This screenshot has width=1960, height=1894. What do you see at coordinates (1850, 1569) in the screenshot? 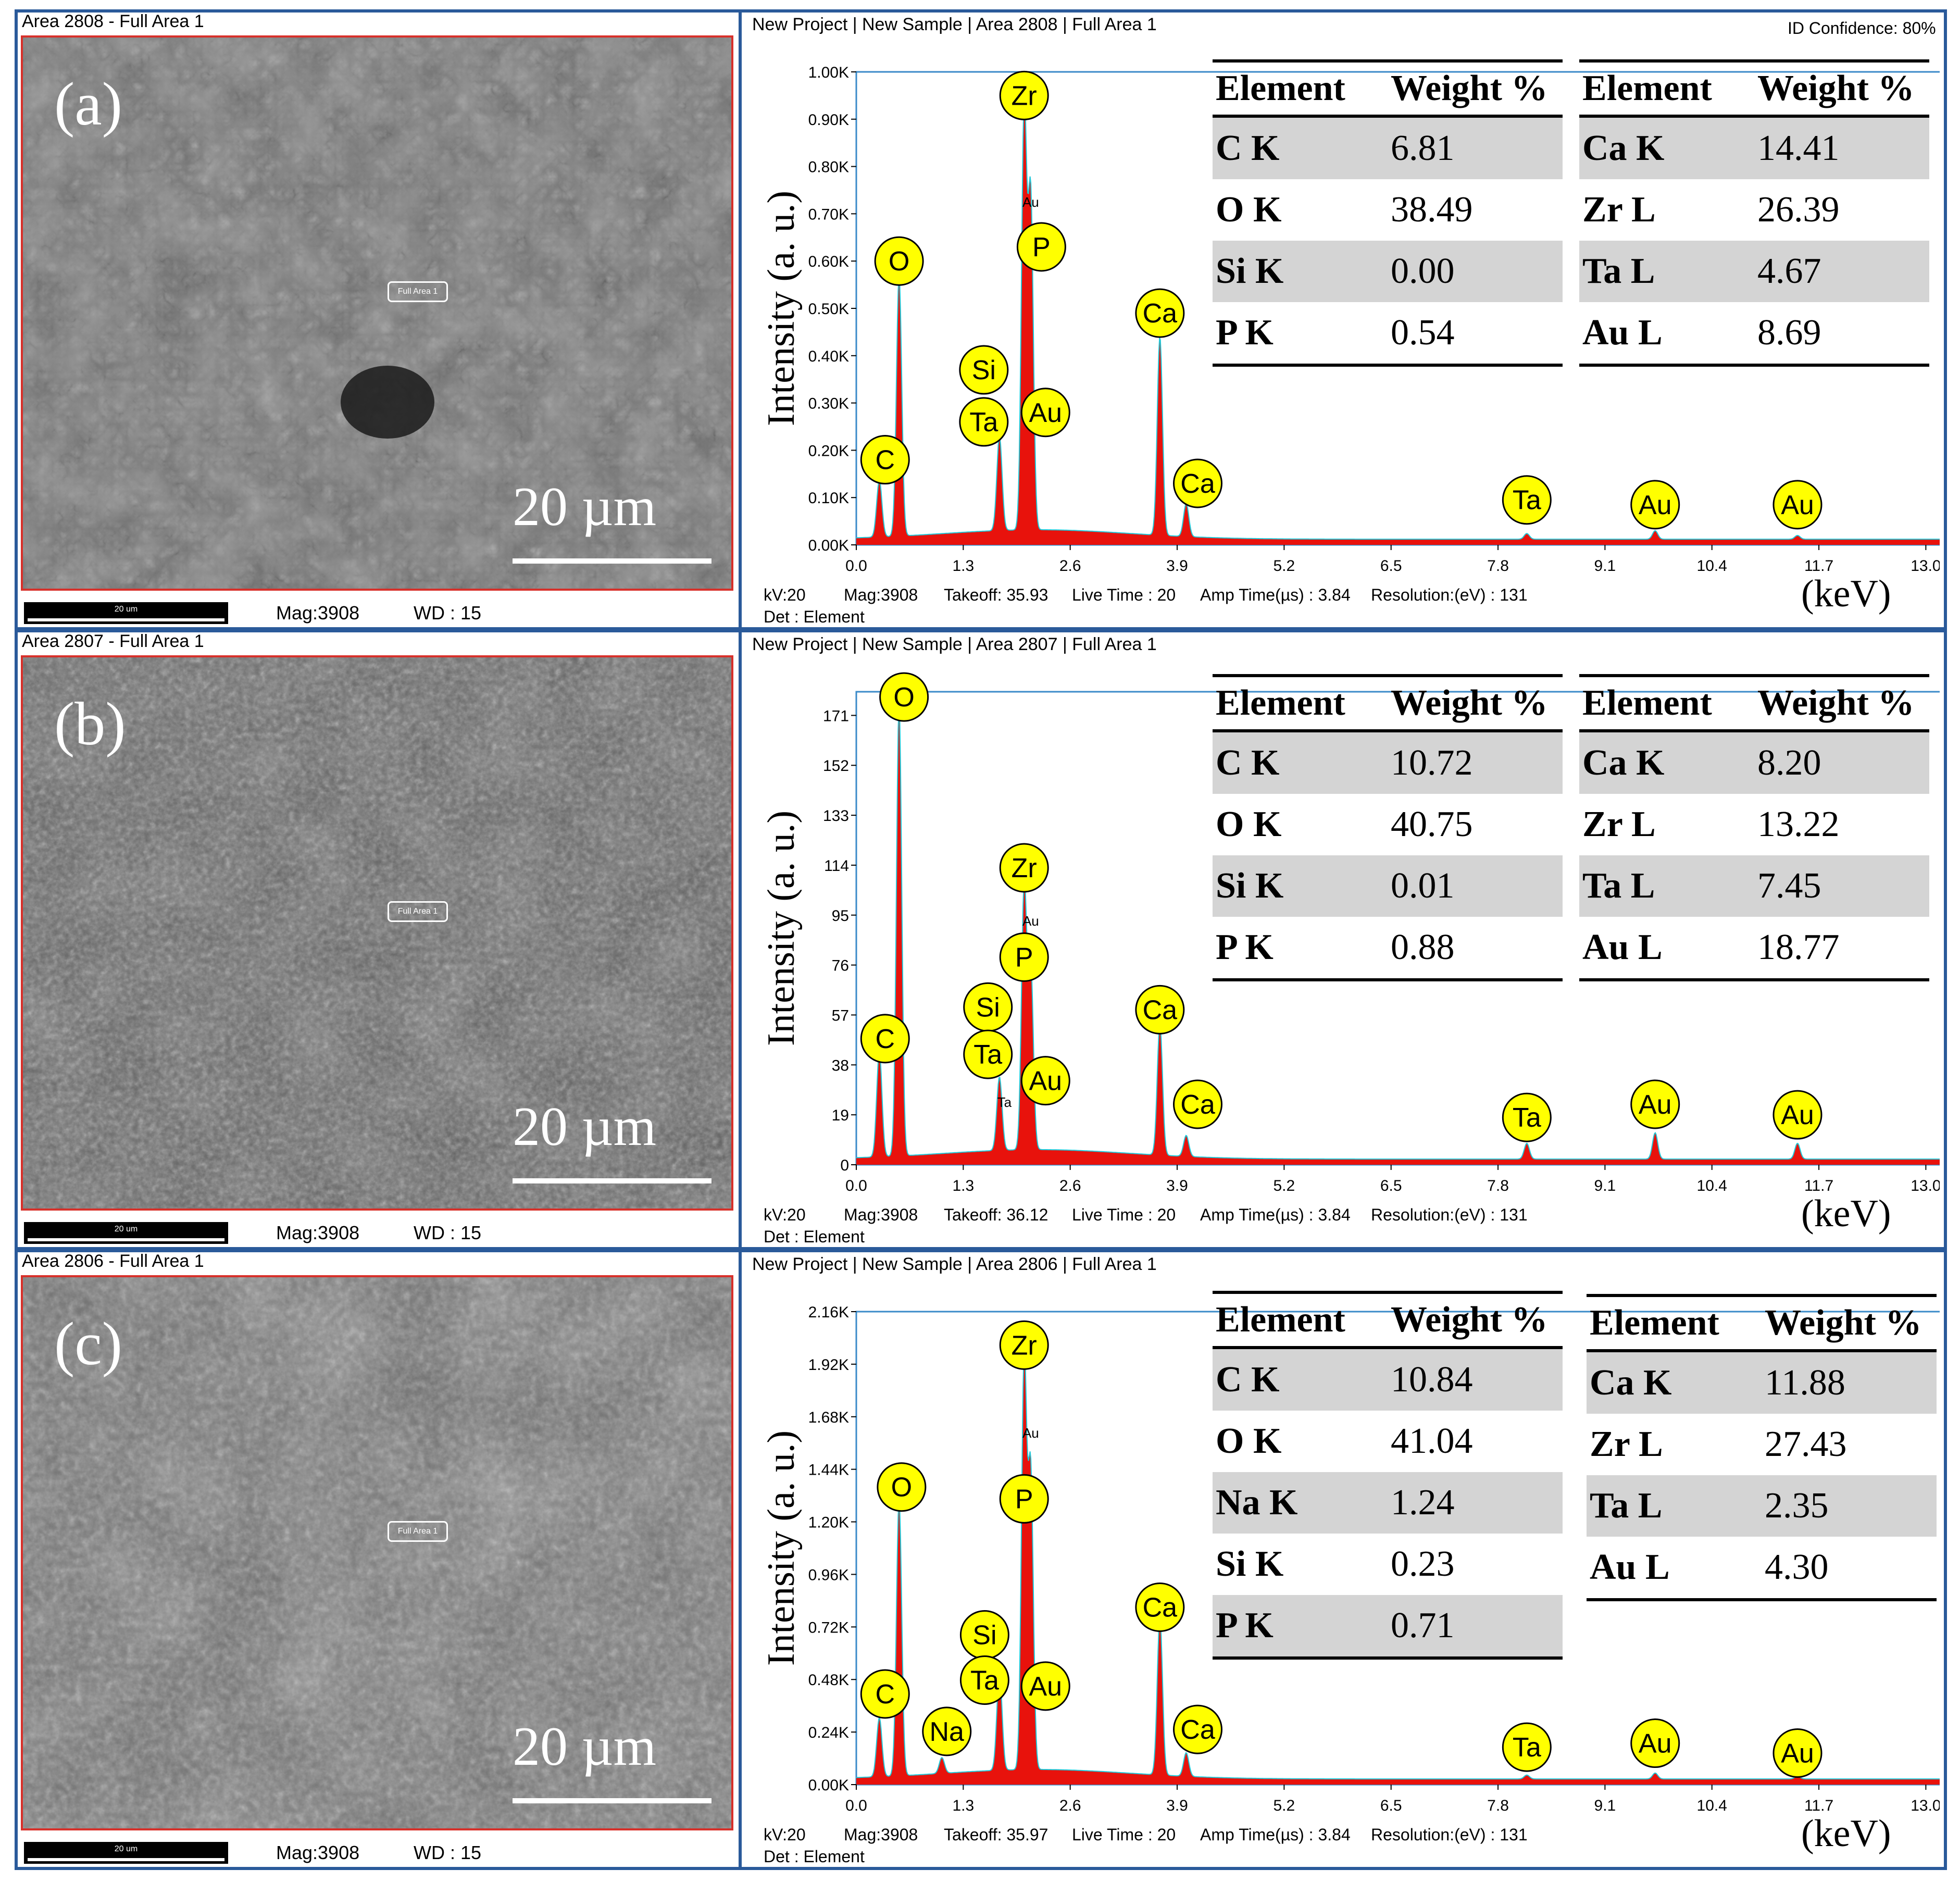
I see `weight: 4.30` at bounding box center [1850, 1569].